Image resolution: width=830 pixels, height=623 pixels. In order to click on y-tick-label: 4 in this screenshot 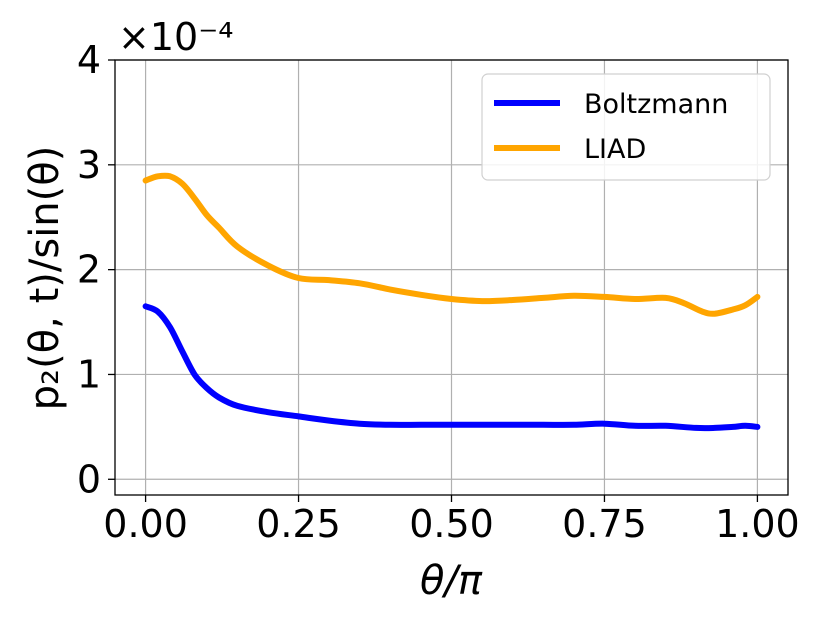, I will do `click(89, 60)`.